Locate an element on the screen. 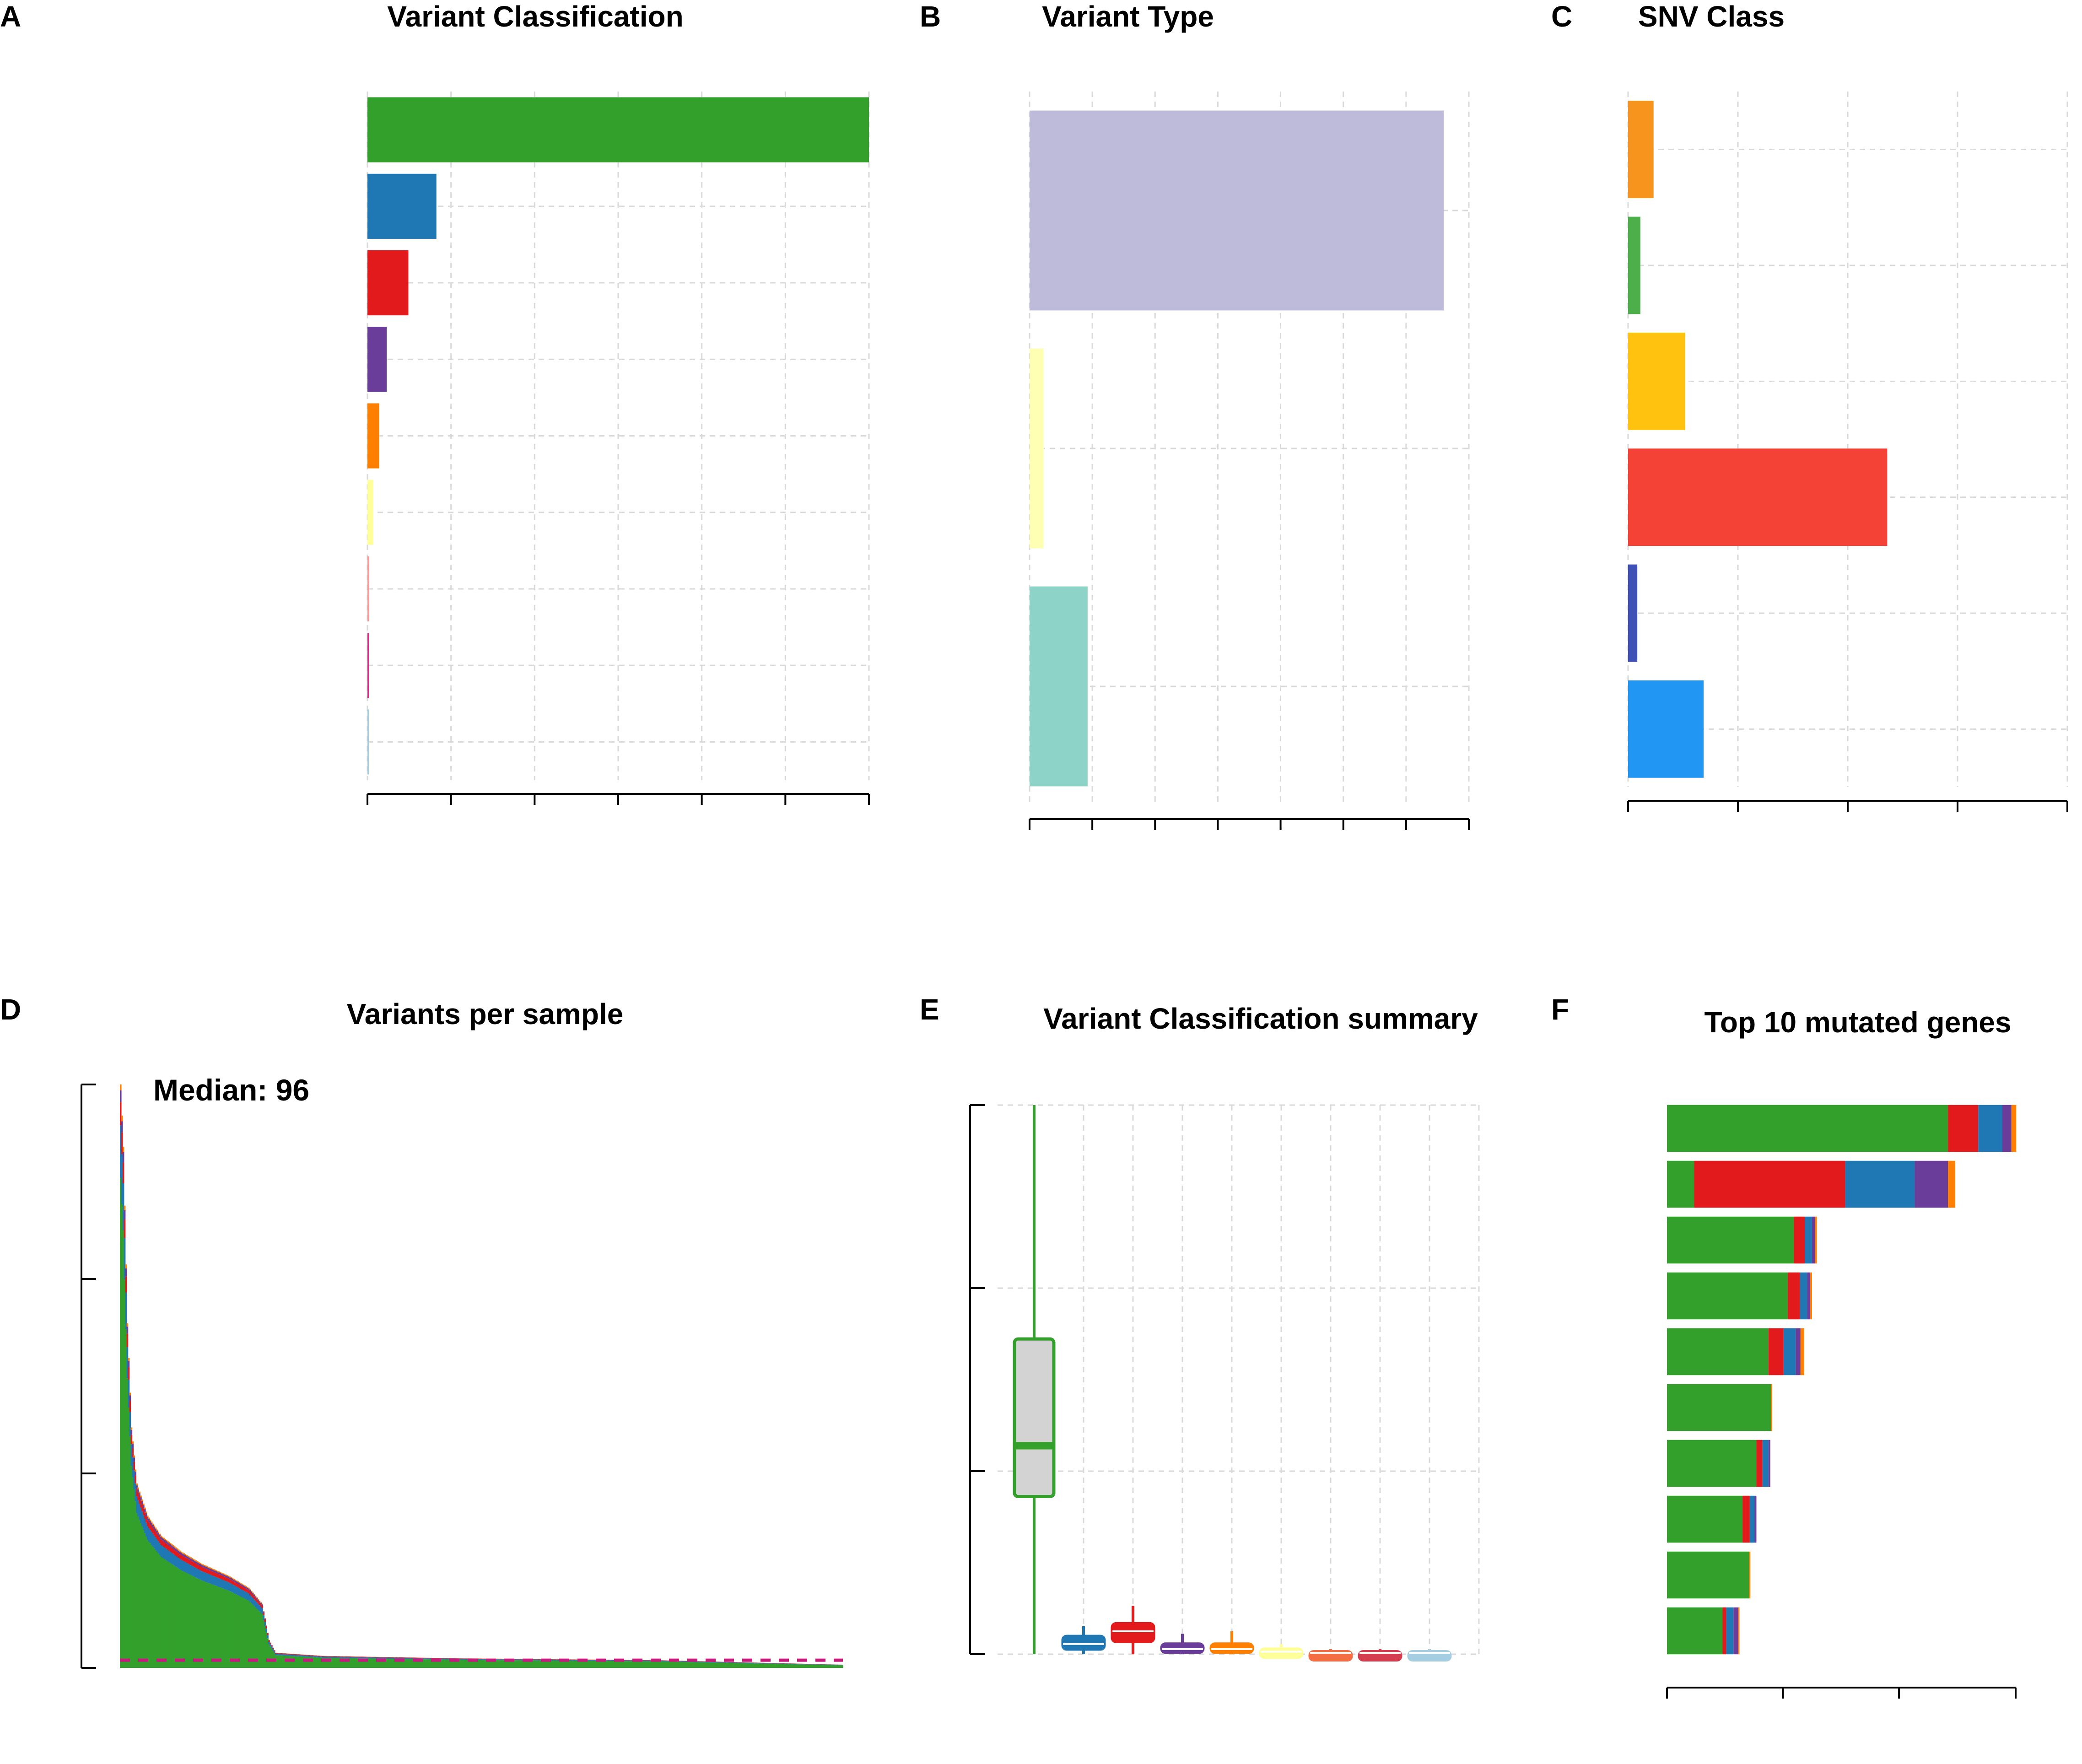 The width and height of the screenshot is (2082, 1764). box-splice-site is located at coordinates (1231, 1642).